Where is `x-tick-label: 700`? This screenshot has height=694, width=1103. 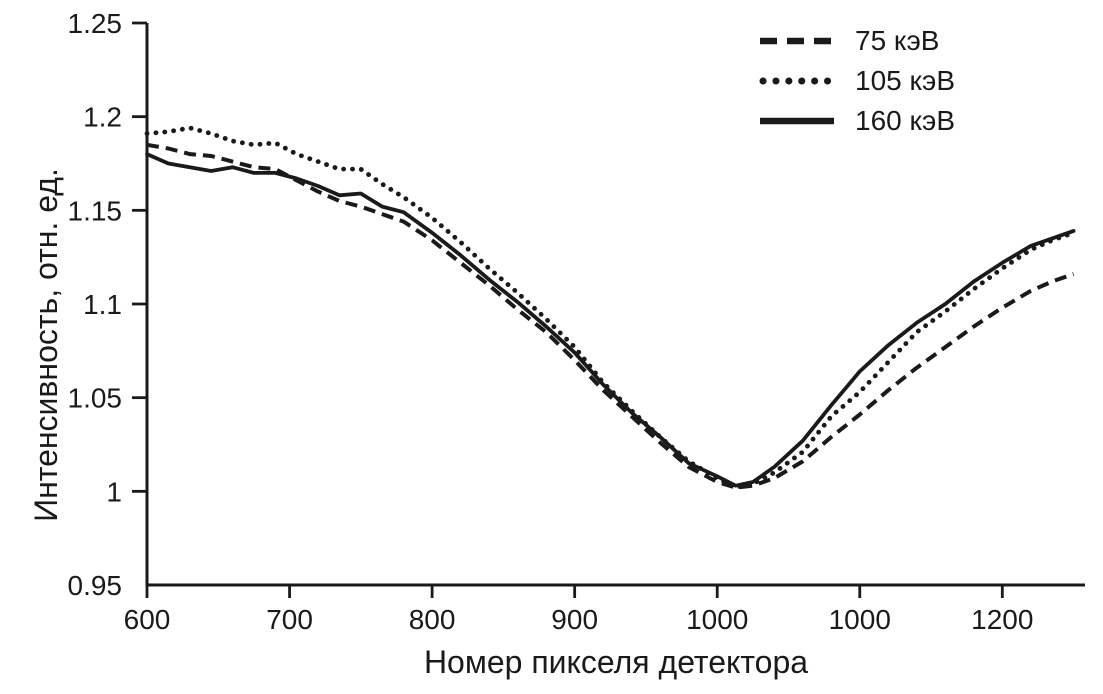
x-tick-label: 700 is located at coordinates (289, 619).